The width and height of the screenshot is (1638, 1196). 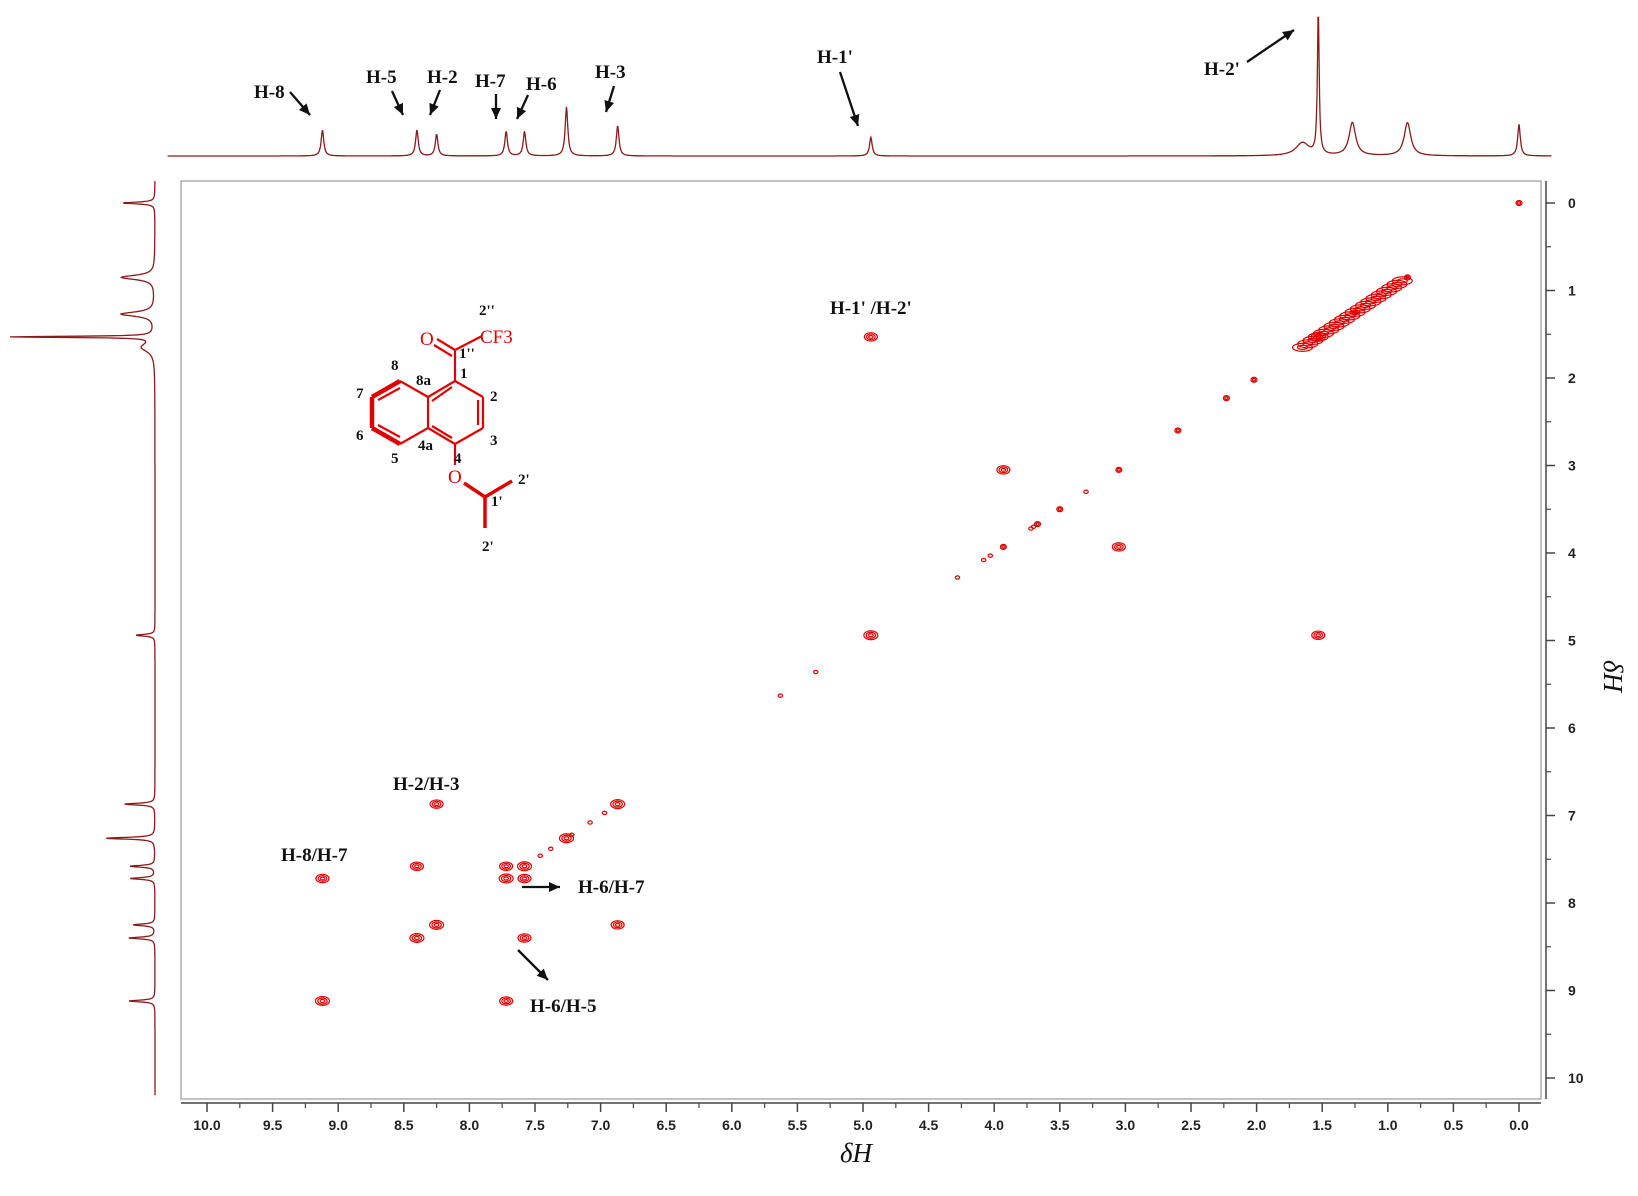 I want to click on label-h3: H-3, so click(x=610, y=72).